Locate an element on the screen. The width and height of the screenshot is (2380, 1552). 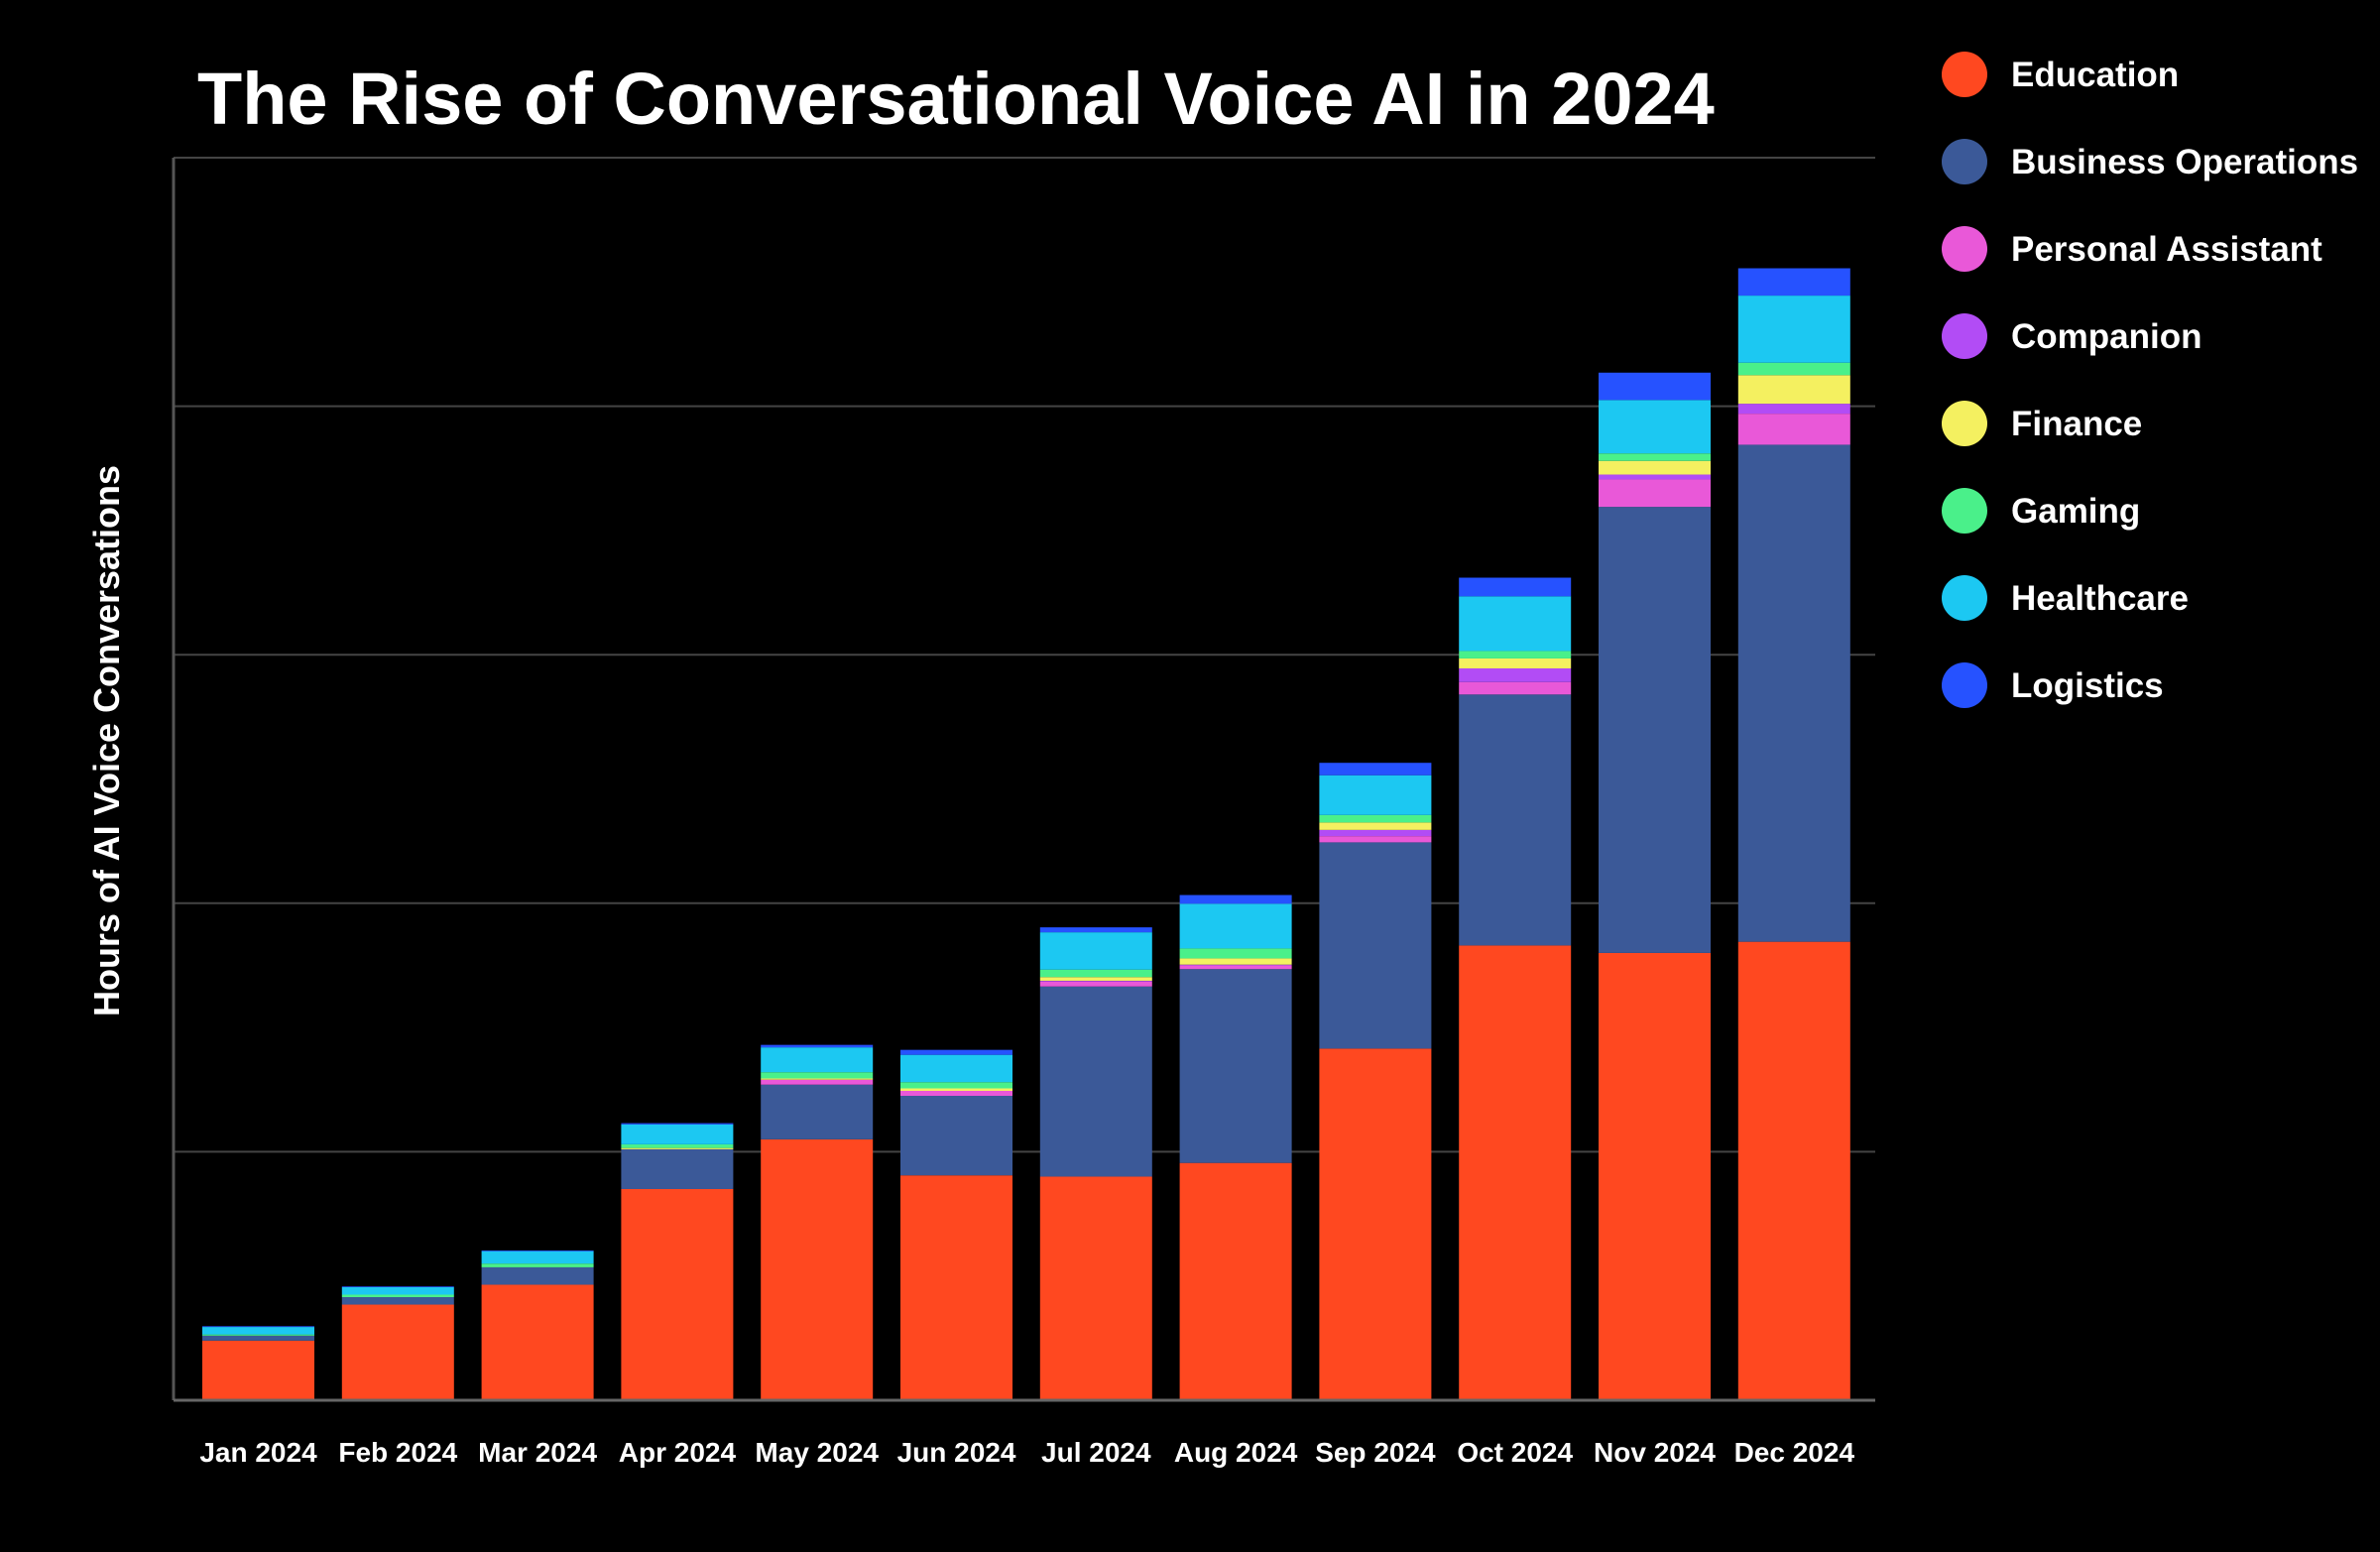
legend-label: Education is located at coordinates (2095, 75).